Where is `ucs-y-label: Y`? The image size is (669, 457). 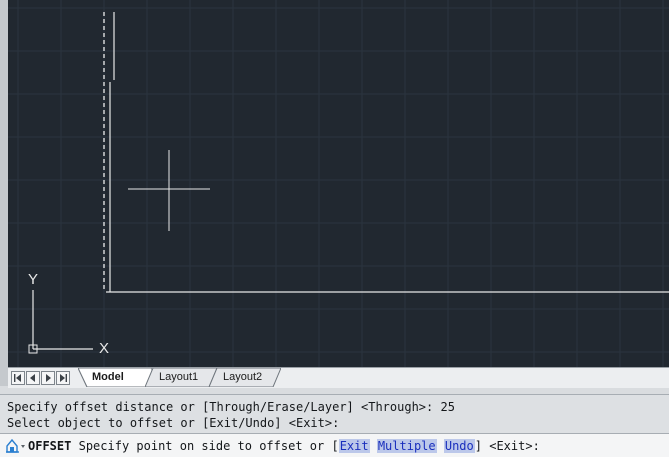
ucs-y-label: Y is located at coordinates (33, 279).